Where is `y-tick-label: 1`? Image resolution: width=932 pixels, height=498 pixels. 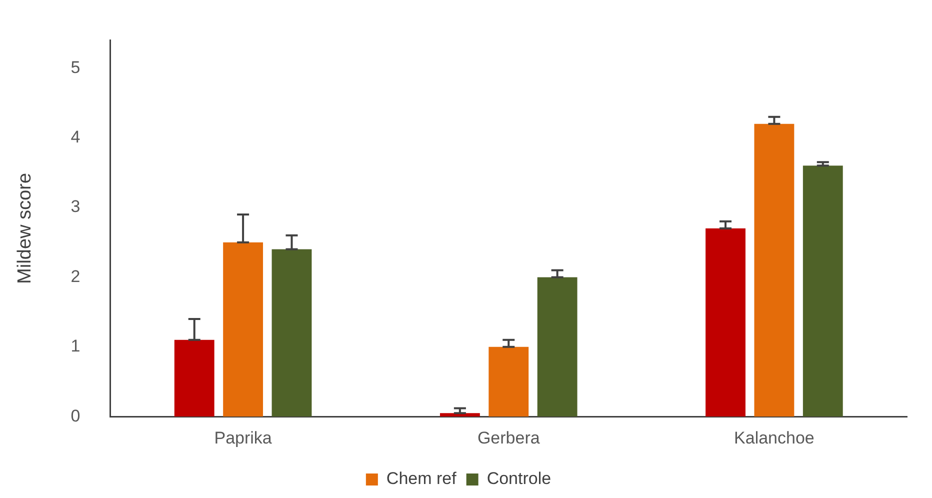 y-tick-label: 1 is located at coordinates (75, 346).